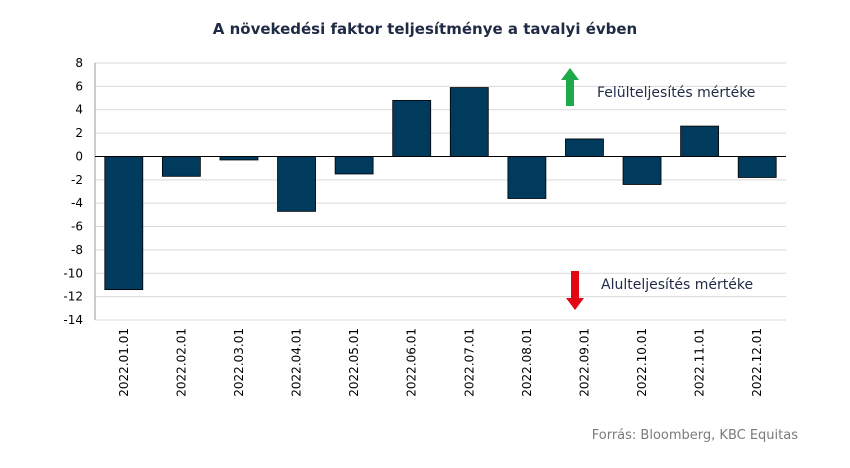 The image size is (850, 468). Describe the element at coordinates (77, 203) in the screenshot. I see `y-tick-label: -4` at that location.